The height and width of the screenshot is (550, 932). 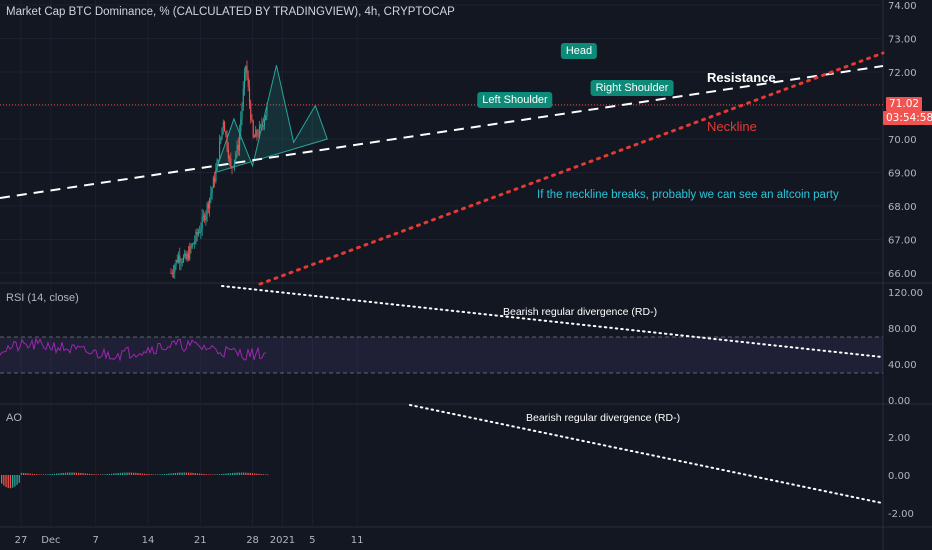 I want to click on ao-divergence-label: Bearish regular divergence (RD-), so click(x=603, y=418).